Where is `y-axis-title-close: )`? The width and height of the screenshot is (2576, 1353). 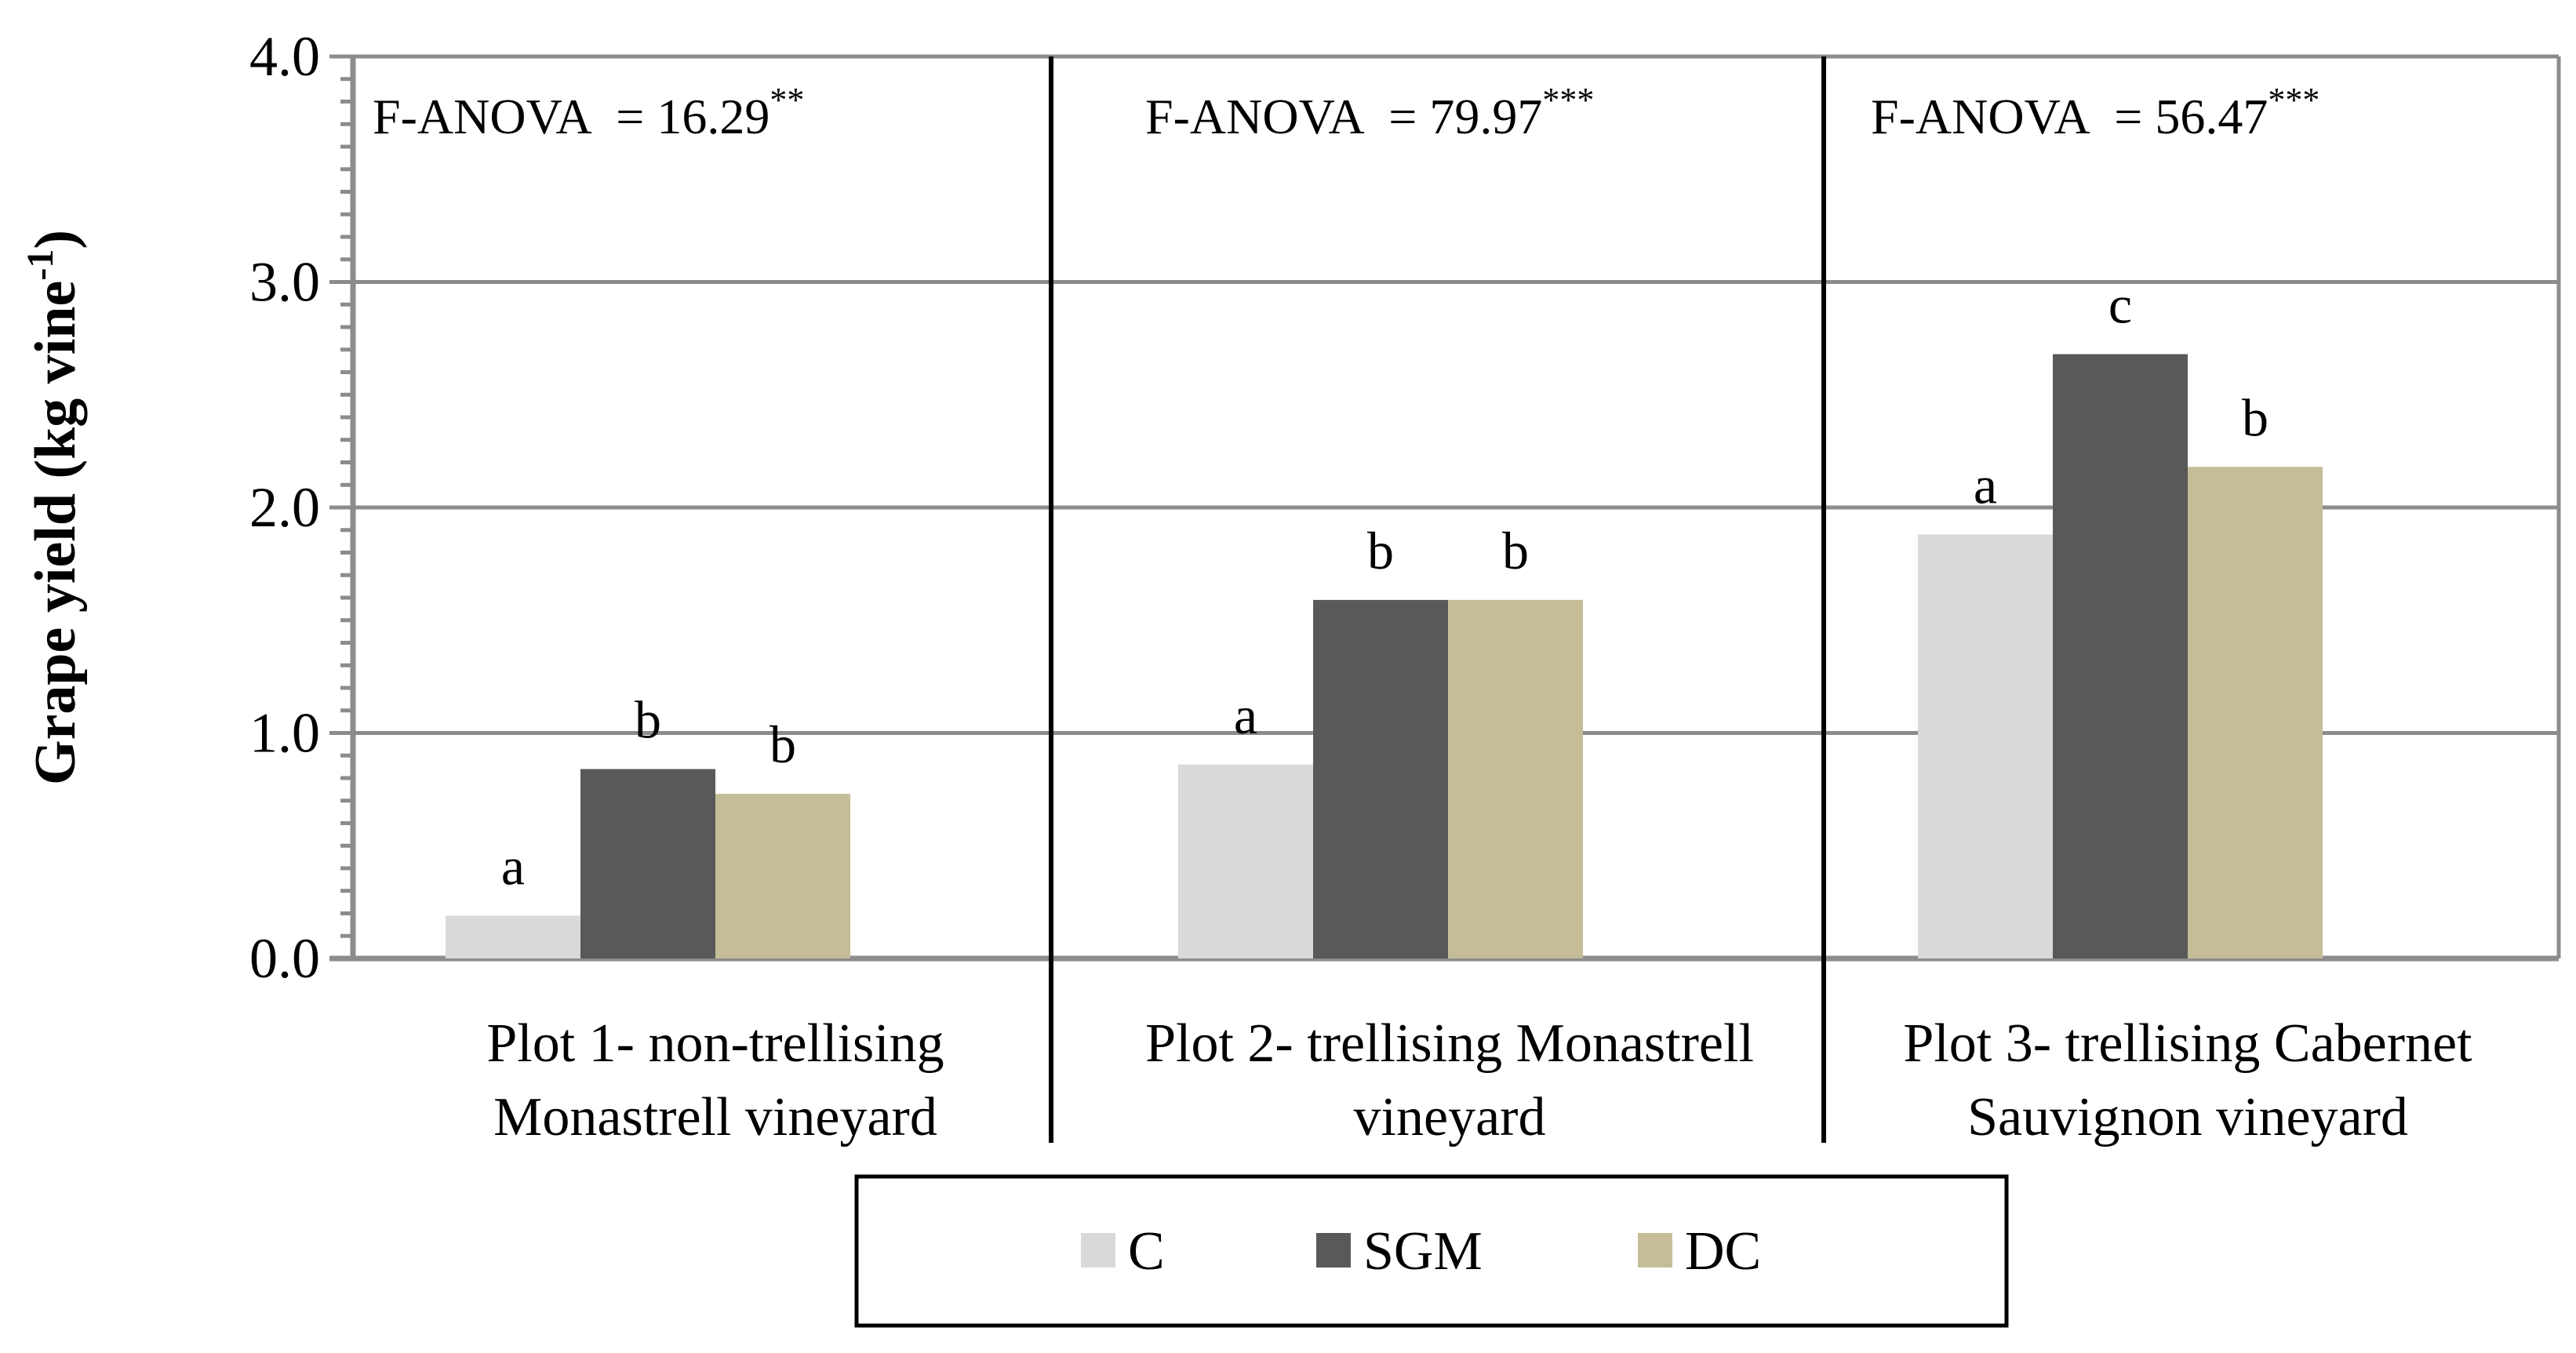 y-axis-title-close: ) is located at coordinates (56, 239).